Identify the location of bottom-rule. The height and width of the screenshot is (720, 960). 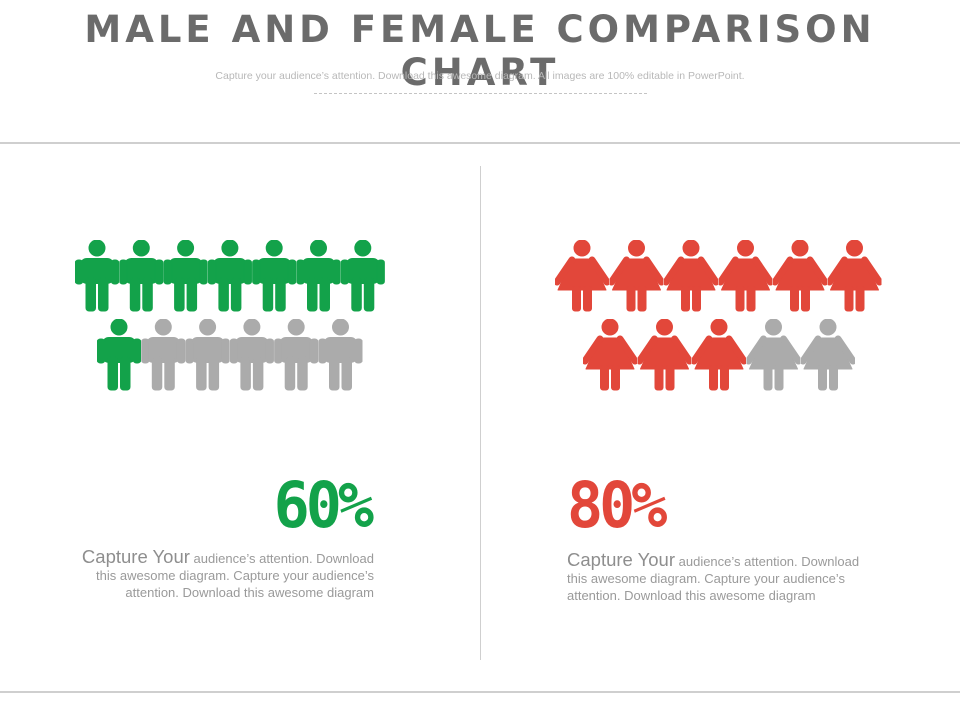
(480, 692).